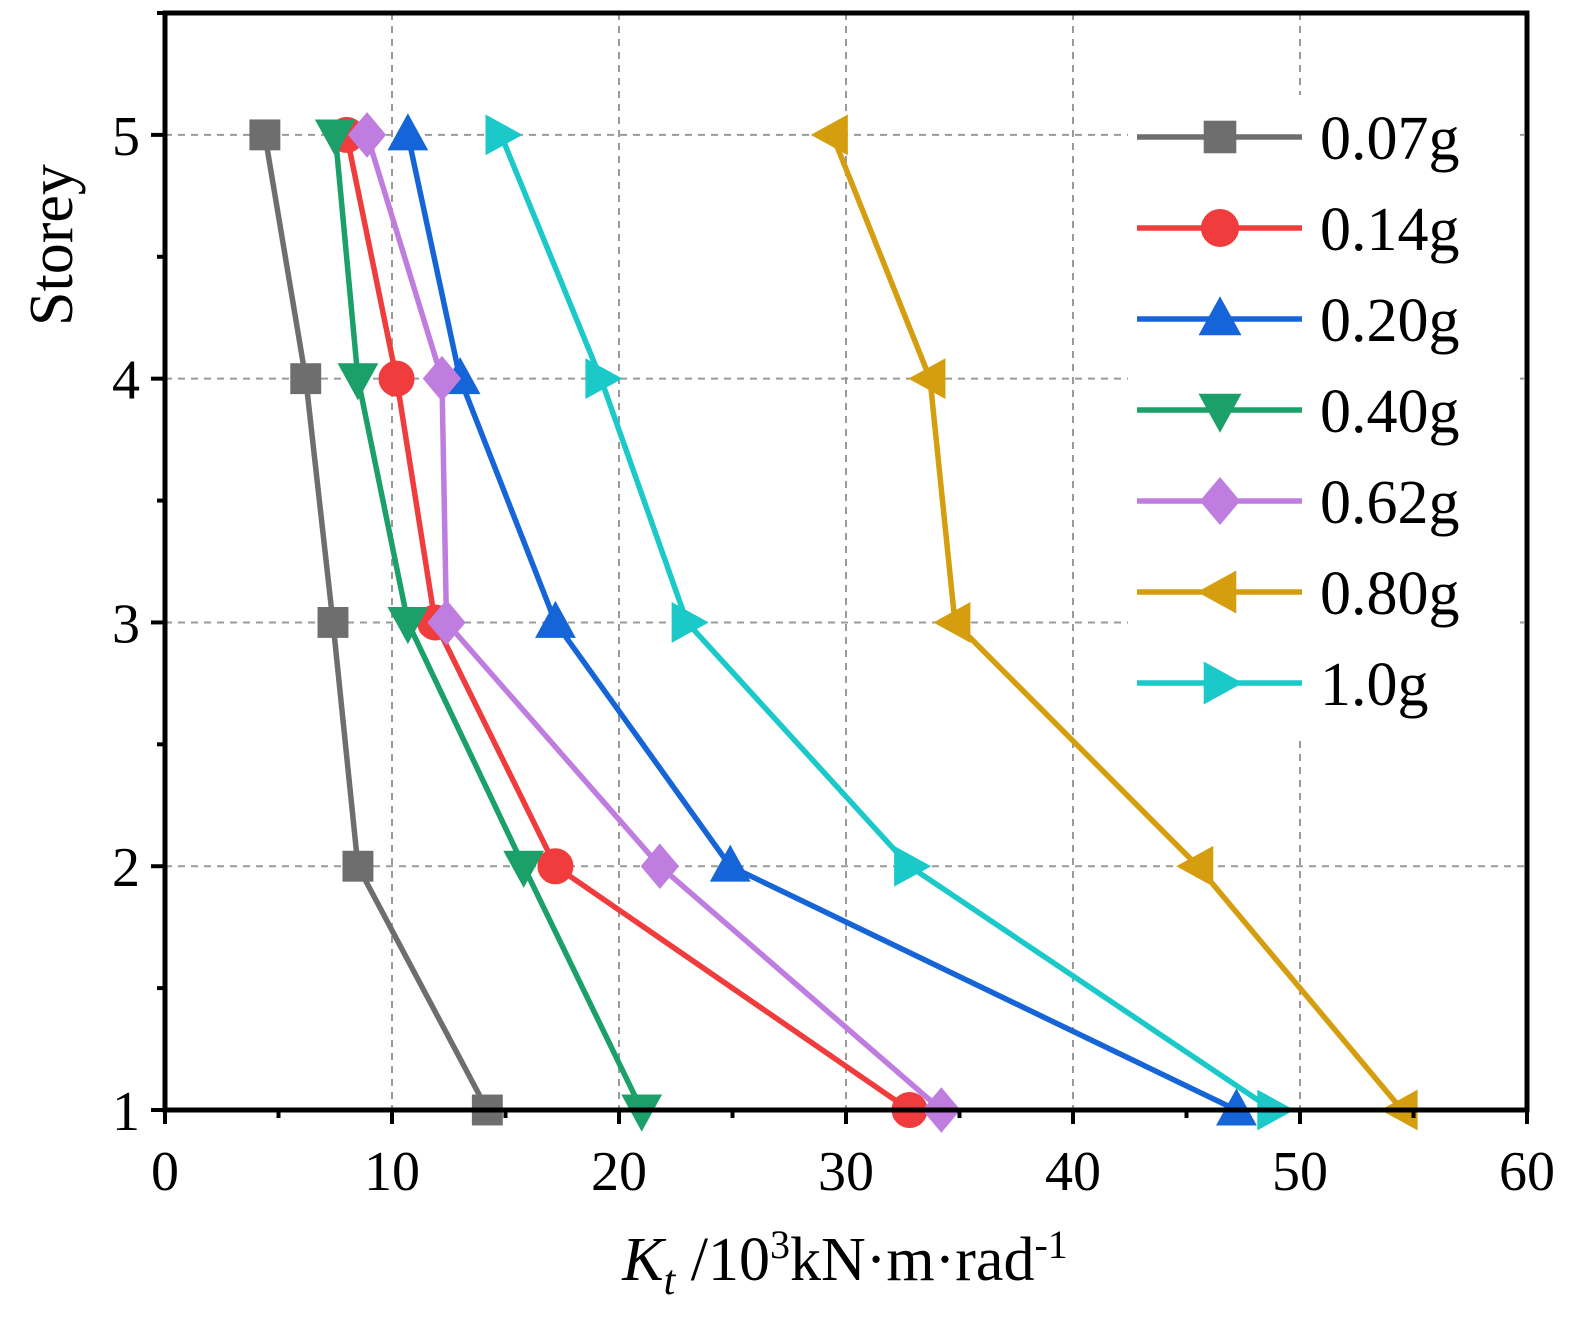 The image size is (1577, 1317). I want to click on legend-item-0.80g: 0.80g, so click(1298, 594).